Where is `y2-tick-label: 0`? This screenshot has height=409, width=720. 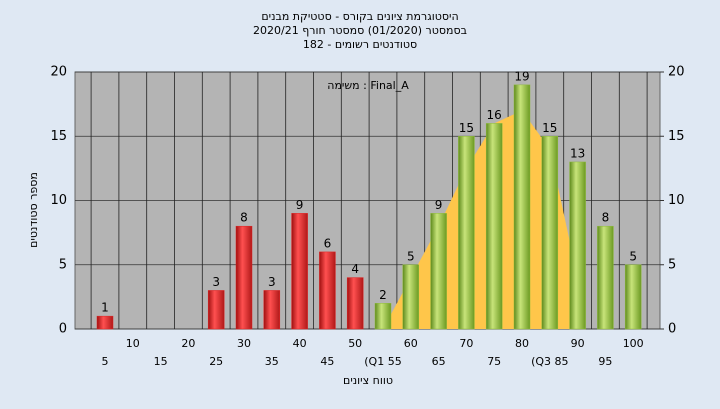
y2-tick-label: 0 is located at coordinates (672, 329).